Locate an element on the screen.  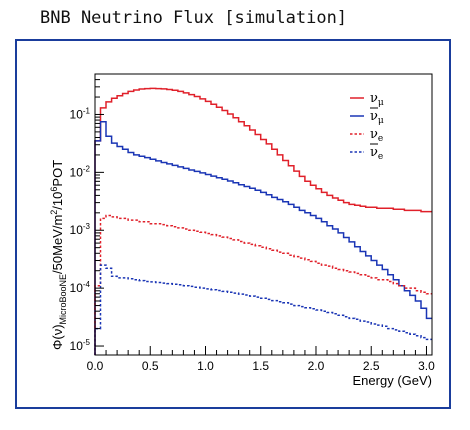
x-tick-label: 2.5 is located at coordinates (371, 366).